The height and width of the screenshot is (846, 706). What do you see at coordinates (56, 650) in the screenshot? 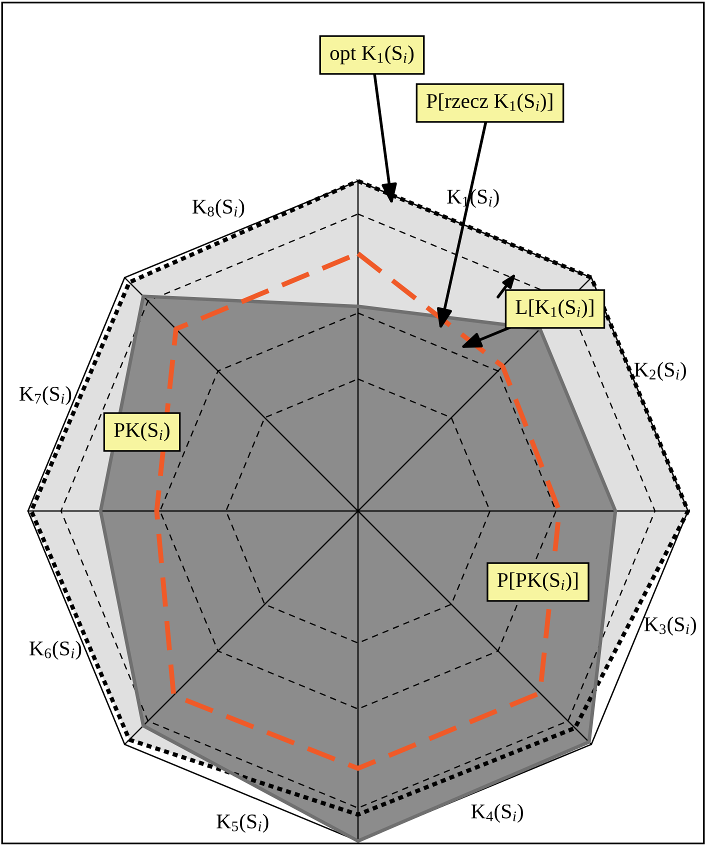
I see `spoke-label: K$_{6}$(S$_{i}$)` at bounding box center [56, 650].